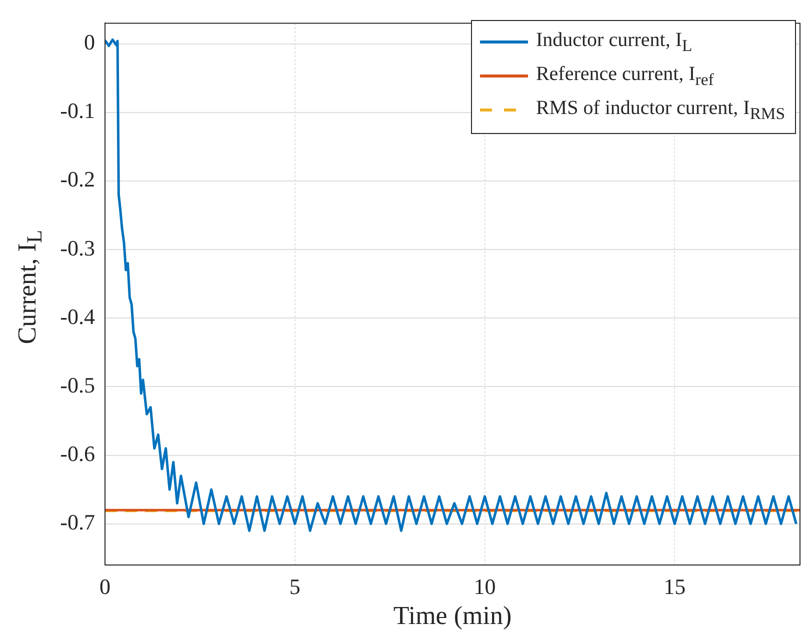 The image size is (802, 637). Describe the element at coordinates (660, 110) in the screenshot. I see `legend-label: RMS of inductor current, I$_{RMS}$` at that location.